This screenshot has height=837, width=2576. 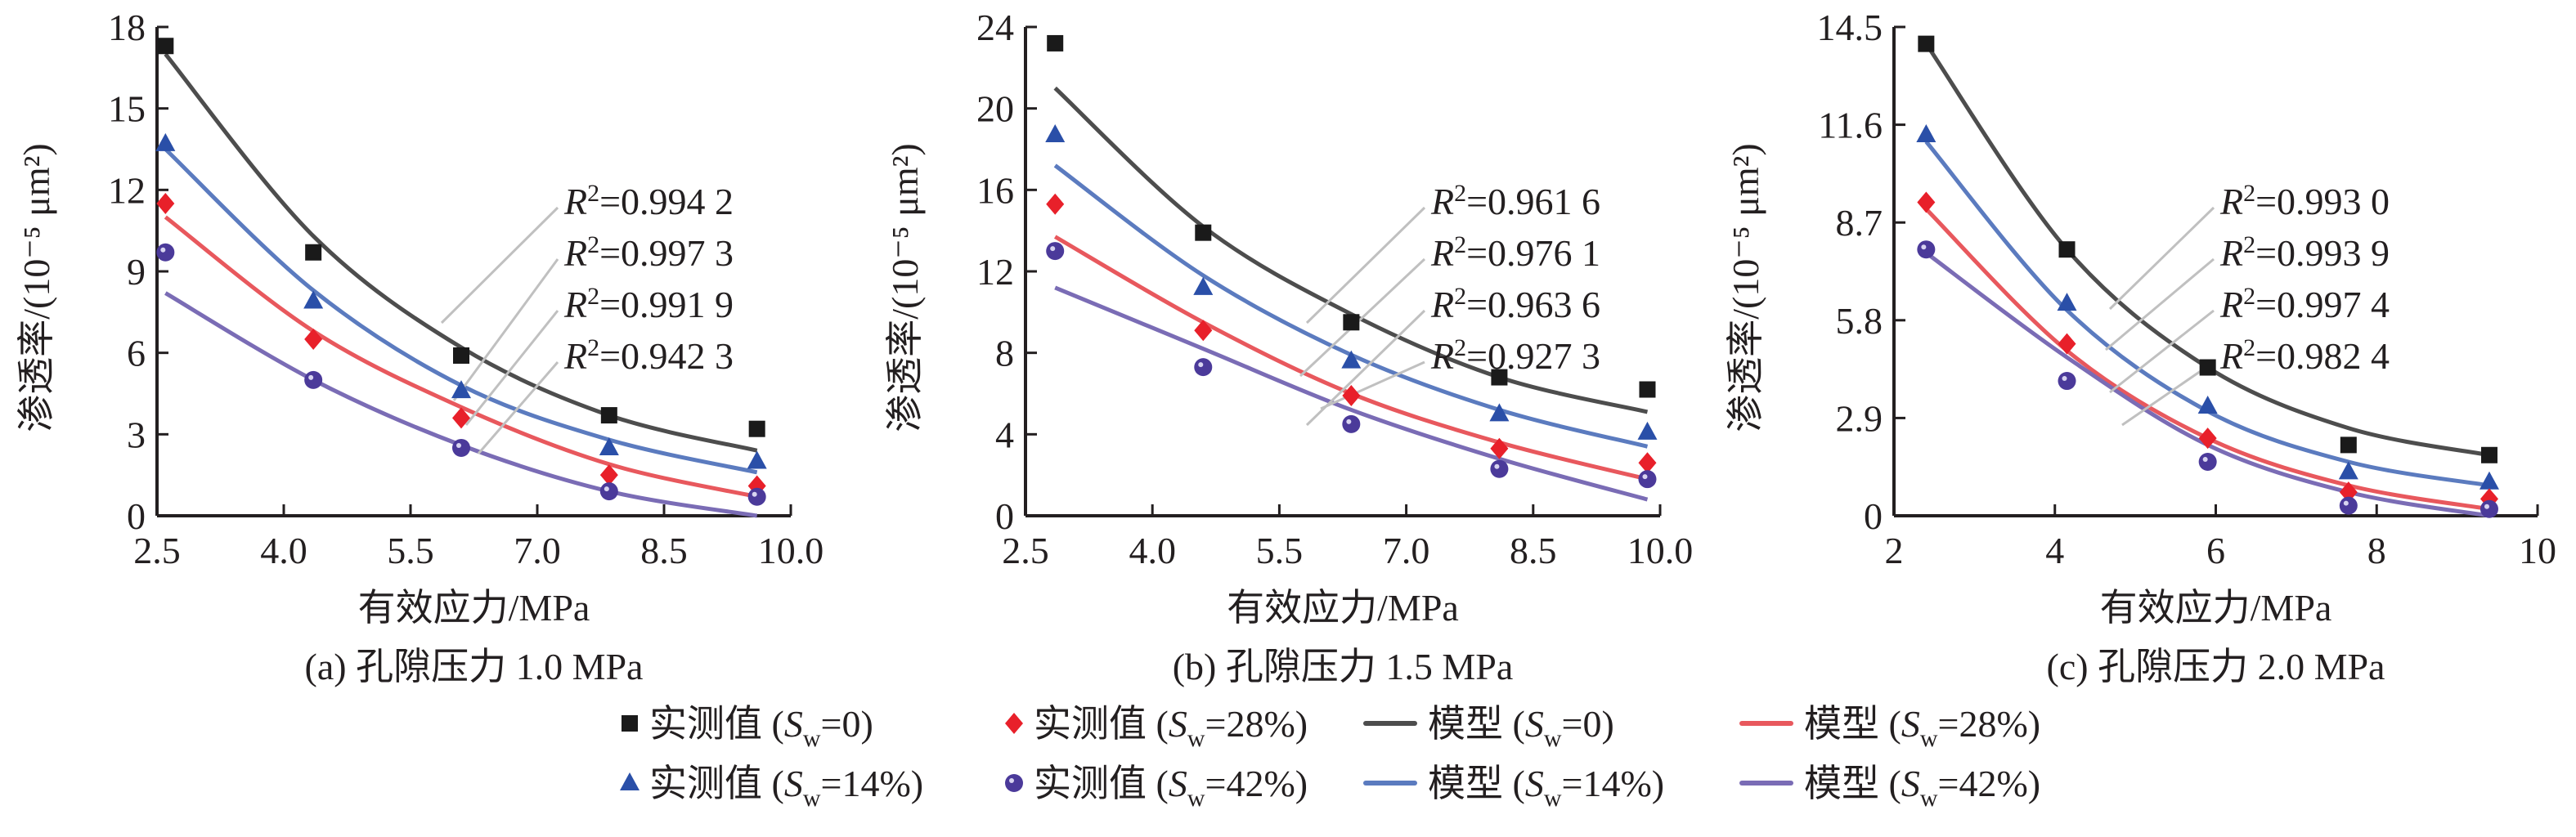 I want to click on legend-item: 实测值 (Sw=42%), so click(x=1157, y=787).